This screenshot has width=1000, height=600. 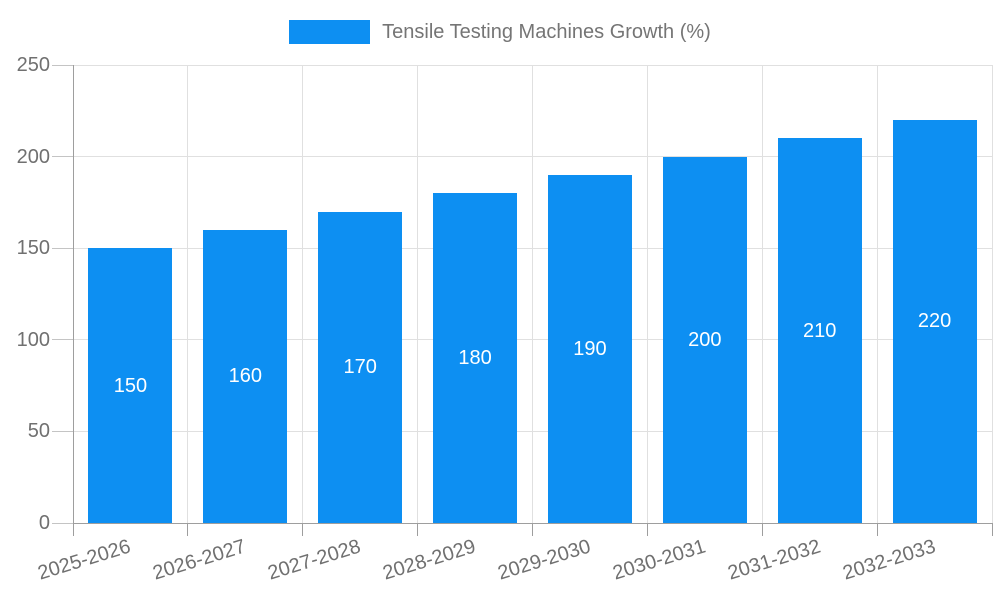 I want to click on legend-swatch, so click(x=330, y=32).